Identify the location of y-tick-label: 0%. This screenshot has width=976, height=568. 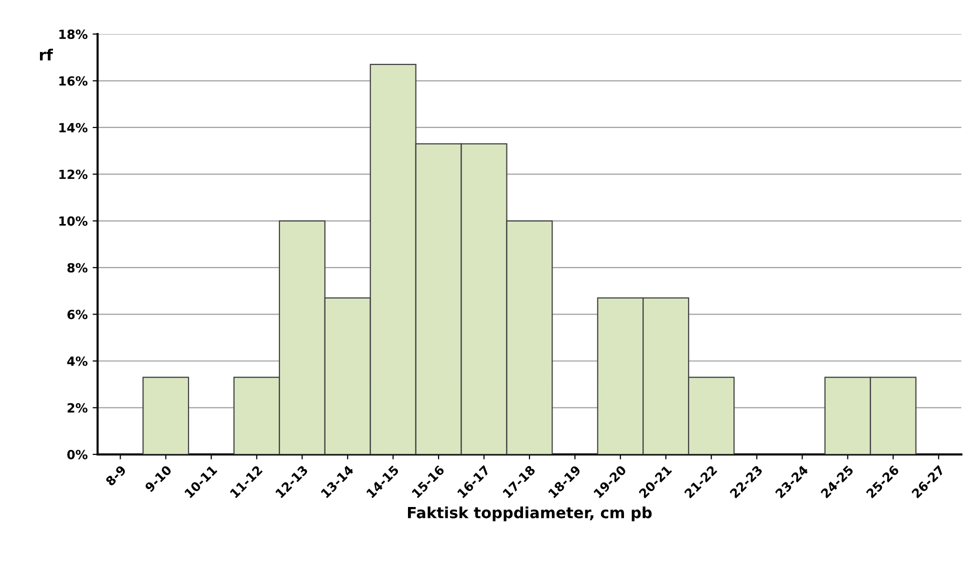
(77, 455).